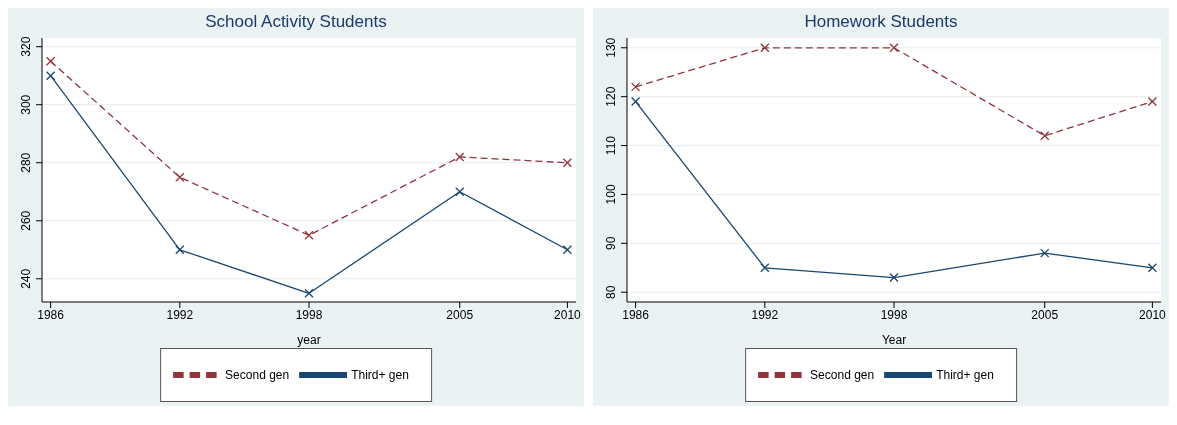  Describe the element at coordinates (611, 292) in the screenshot. I see `y-tick-label: 80` at that location.